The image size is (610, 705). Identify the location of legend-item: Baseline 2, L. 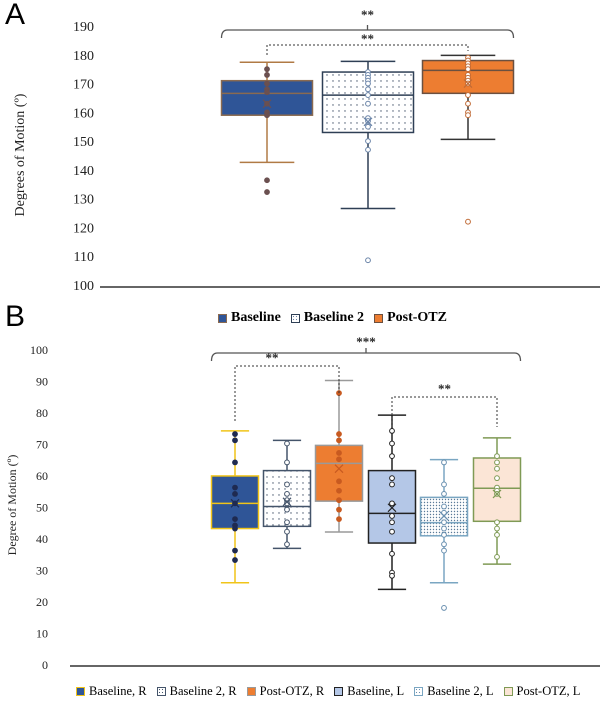
(454, 691).